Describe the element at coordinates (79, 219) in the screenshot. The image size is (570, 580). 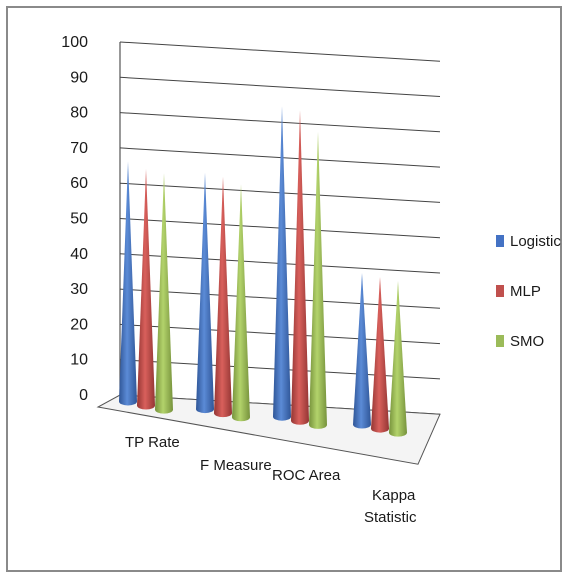
I see `y-tick-label: 50` at that location.